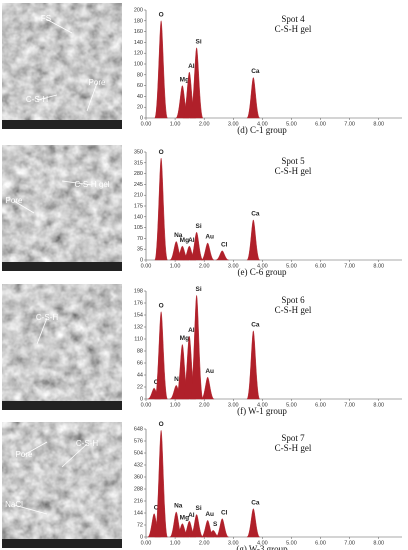  I want to click on y-tick-label: 144, so click(138, 513).